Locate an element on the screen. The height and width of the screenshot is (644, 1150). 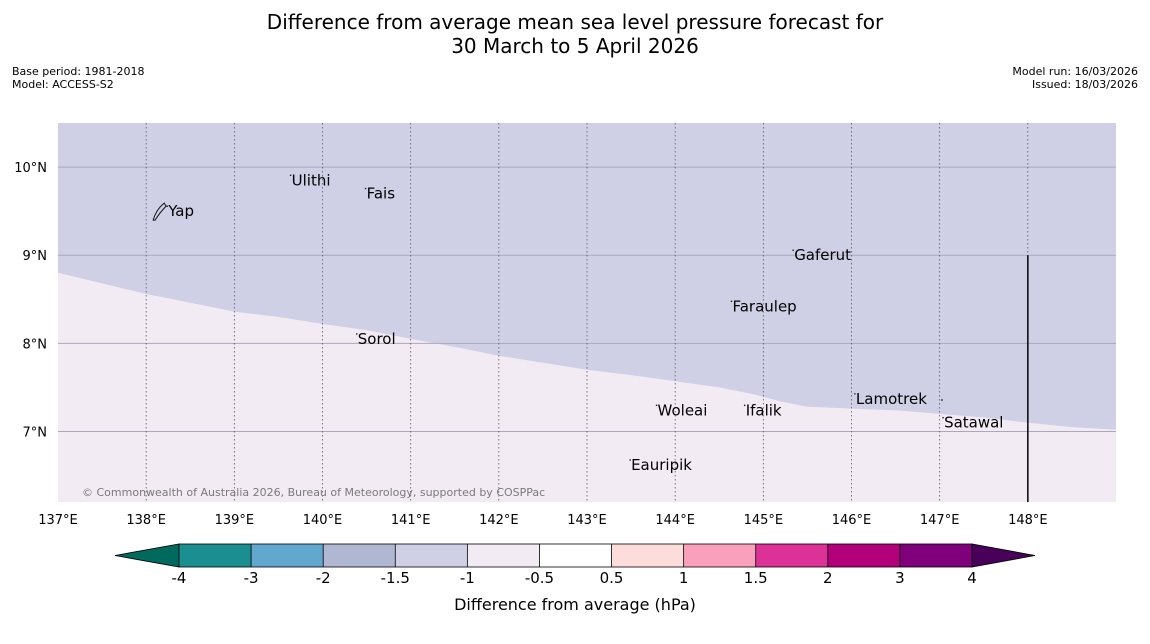
model-run: Model run: 16/03/2026 is located at coordinates (1075, 71).